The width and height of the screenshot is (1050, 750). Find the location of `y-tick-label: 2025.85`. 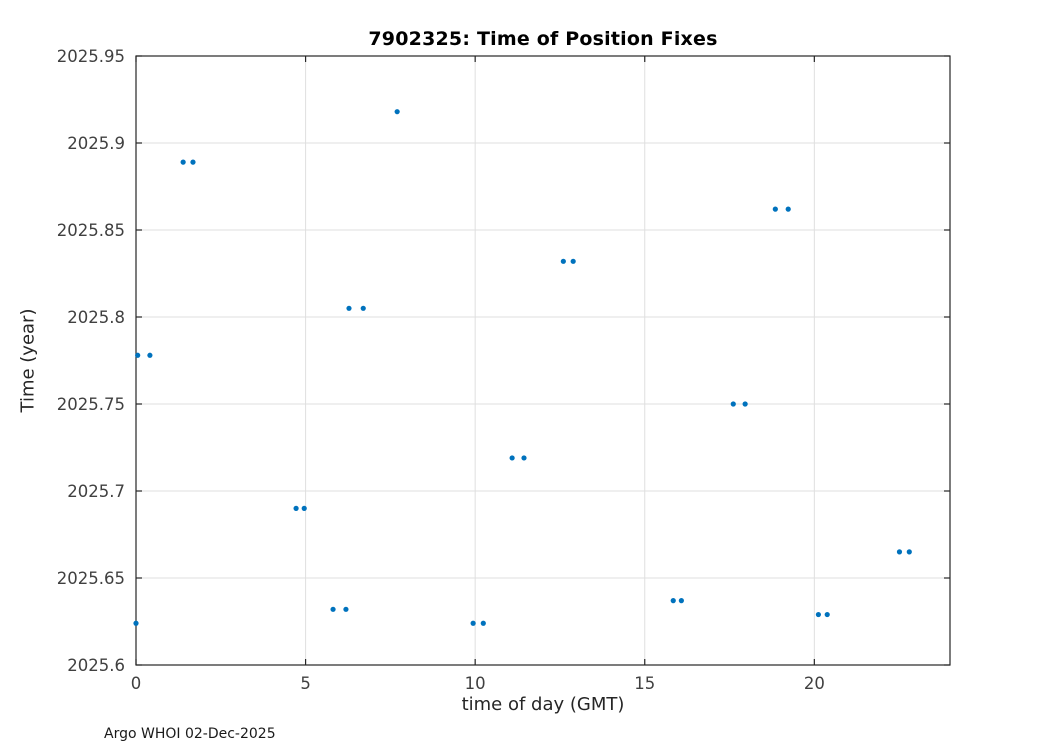

y-tick-label: 2025.85 is located at coordinates (91, 230).